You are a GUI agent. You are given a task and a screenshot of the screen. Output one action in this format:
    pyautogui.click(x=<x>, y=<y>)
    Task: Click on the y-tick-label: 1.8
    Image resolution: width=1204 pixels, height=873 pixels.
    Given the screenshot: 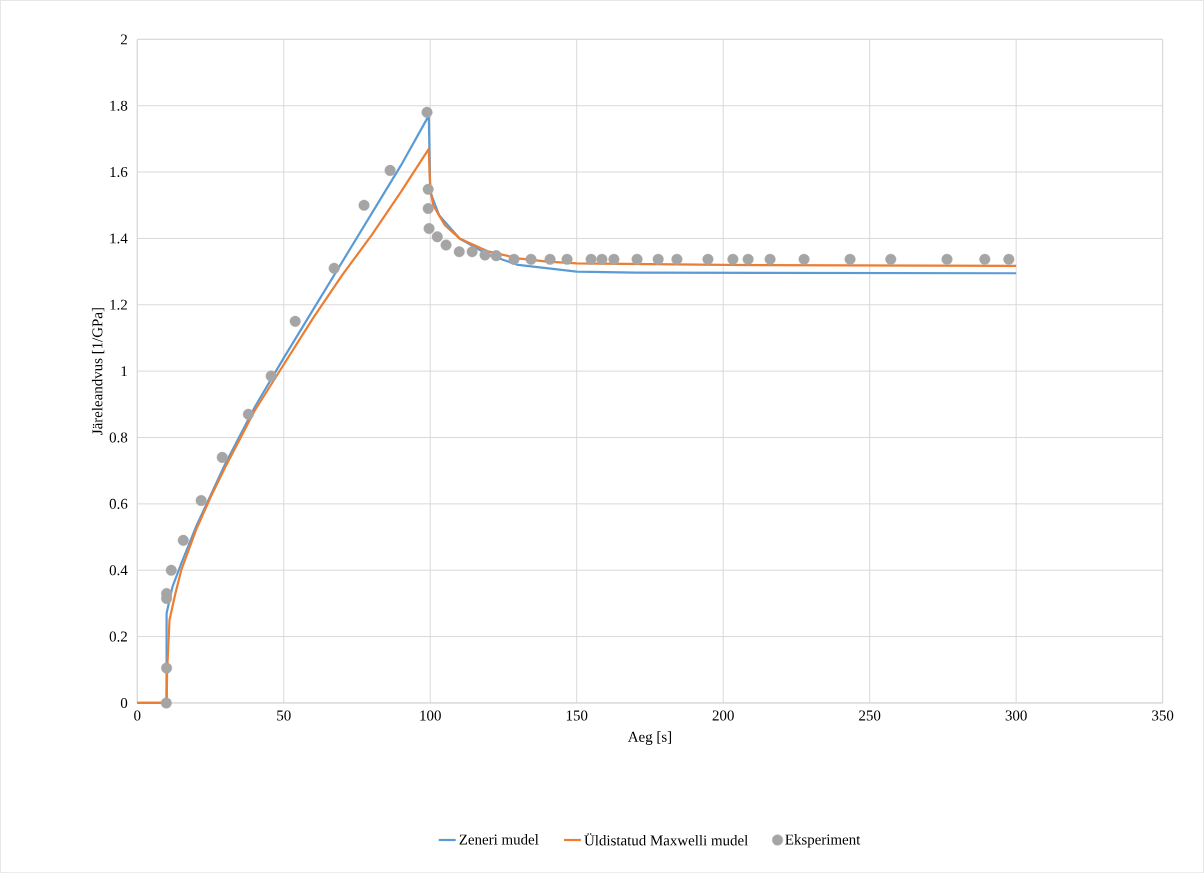 What is the action you would take?
    pyautogui.click(x=119, y=105)
    